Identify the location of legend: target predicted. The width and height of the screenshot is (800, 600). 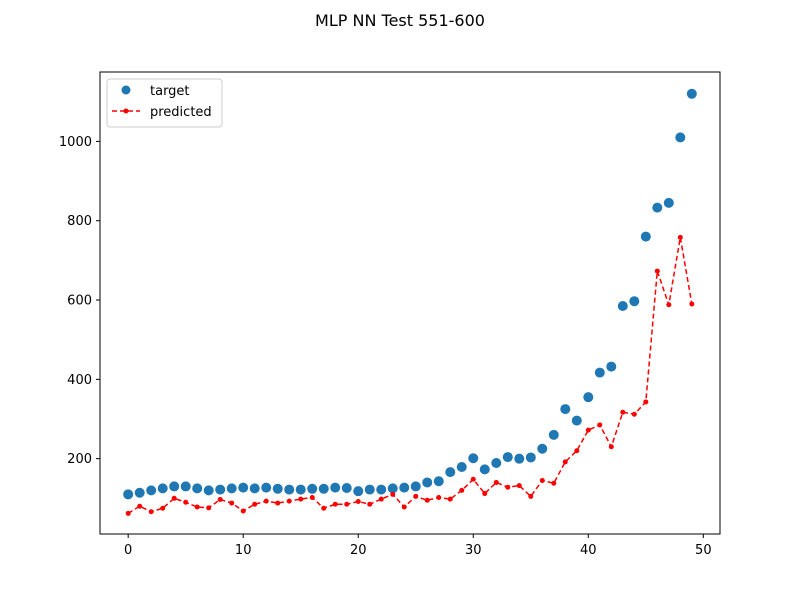
(164, 103).